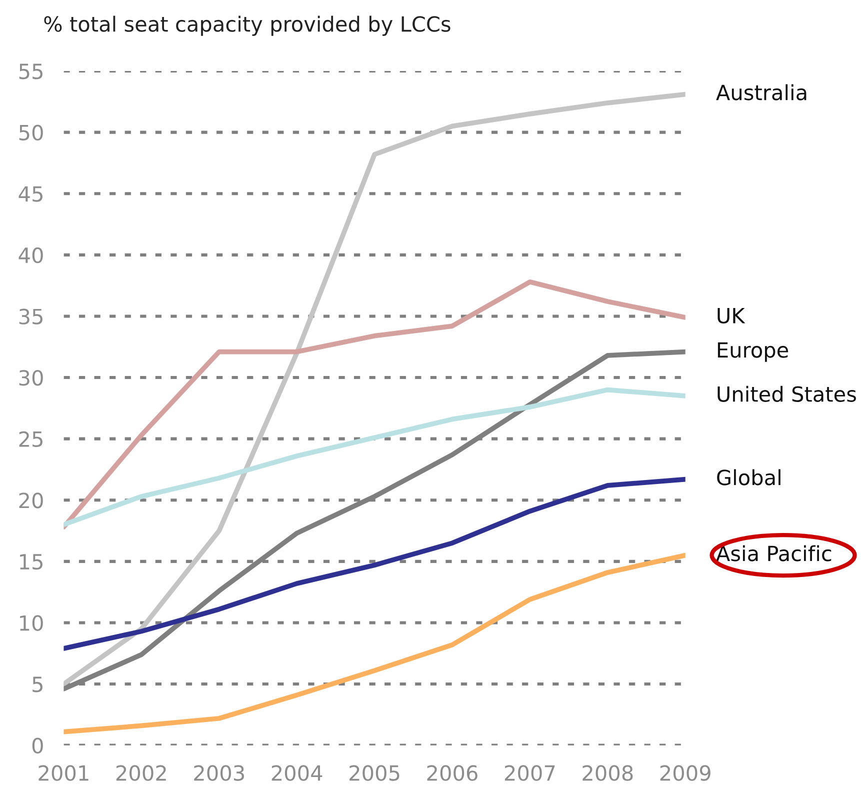 This screenshot has width=861, height=798. I want to click on y-tick-label: 55, so click(30, 72).